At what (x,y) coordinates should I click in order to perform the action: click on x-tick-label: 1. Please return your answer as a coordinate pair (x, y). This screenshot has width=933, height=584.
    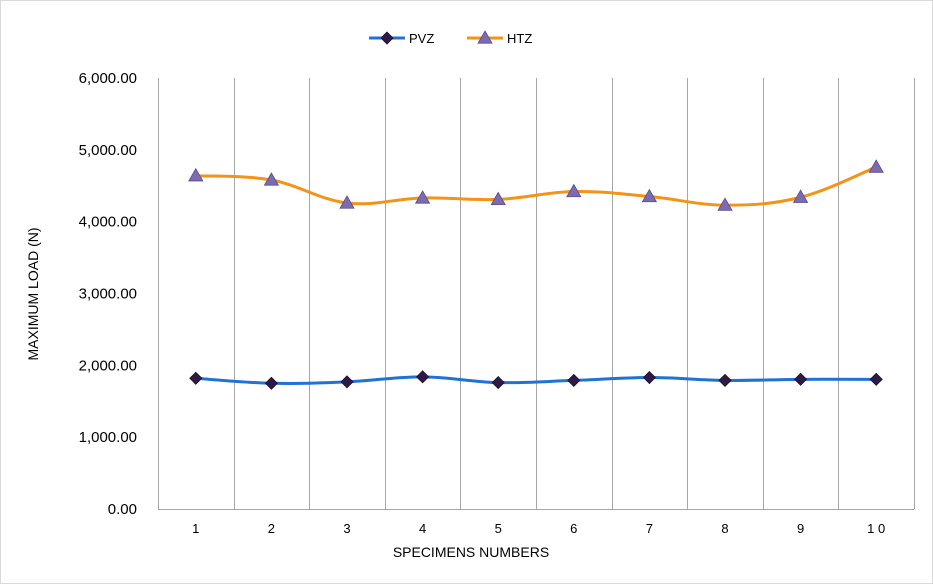
    Looking at the image, I should click on (195, 528).